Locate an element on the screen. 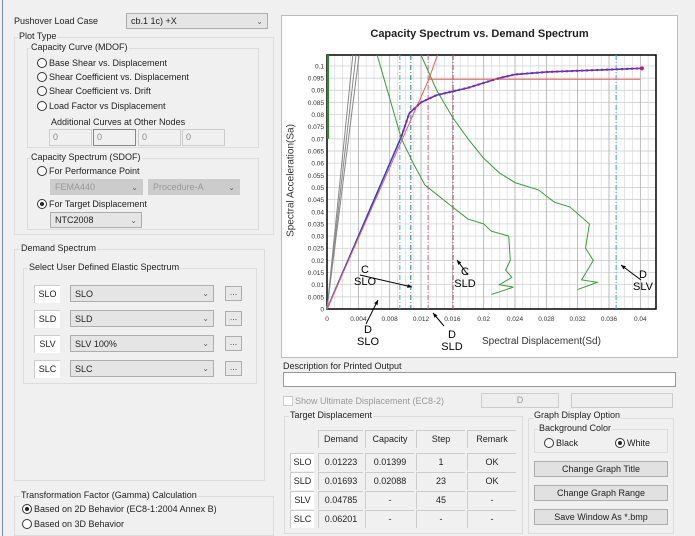 The height and width of the screenshot is (536, 695). mdof-label: Capacity Curve (MDOF) is located at coordinates (79, 47).